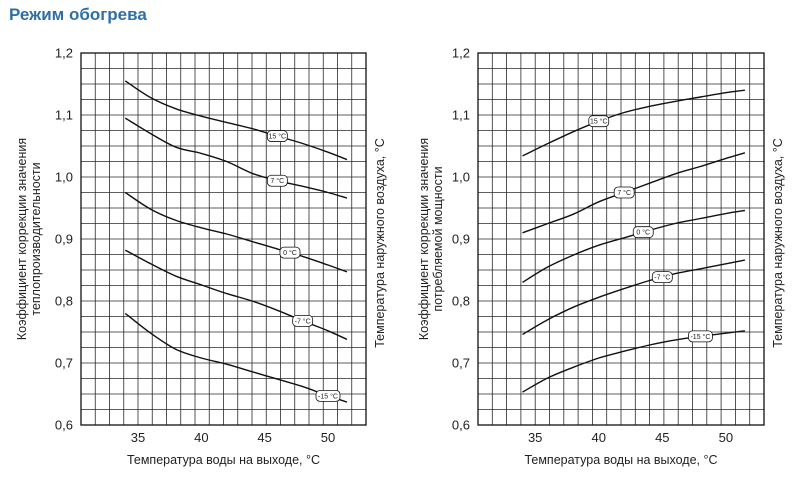  I want to click on page-title: Режим обогрева, so click(78, 14).